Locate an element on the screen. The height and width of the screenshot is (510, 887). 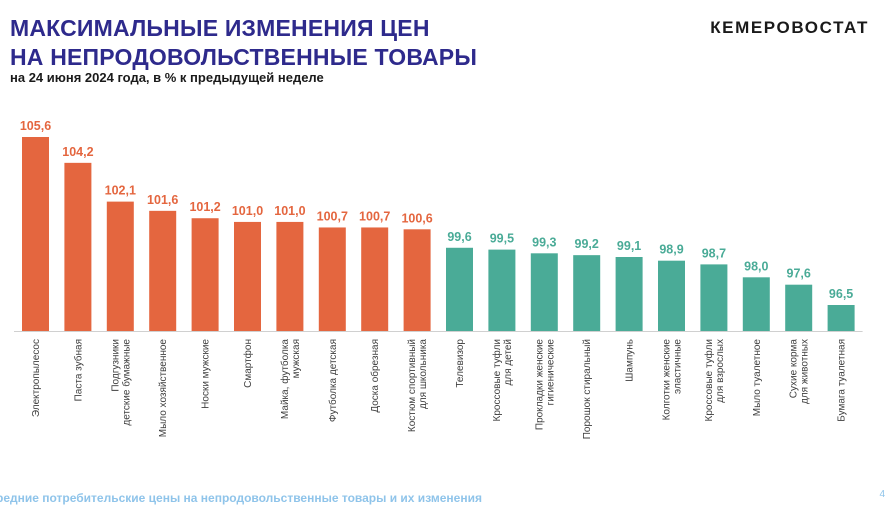
value-label-10: 100,6 is located at coordinates (416, 218).